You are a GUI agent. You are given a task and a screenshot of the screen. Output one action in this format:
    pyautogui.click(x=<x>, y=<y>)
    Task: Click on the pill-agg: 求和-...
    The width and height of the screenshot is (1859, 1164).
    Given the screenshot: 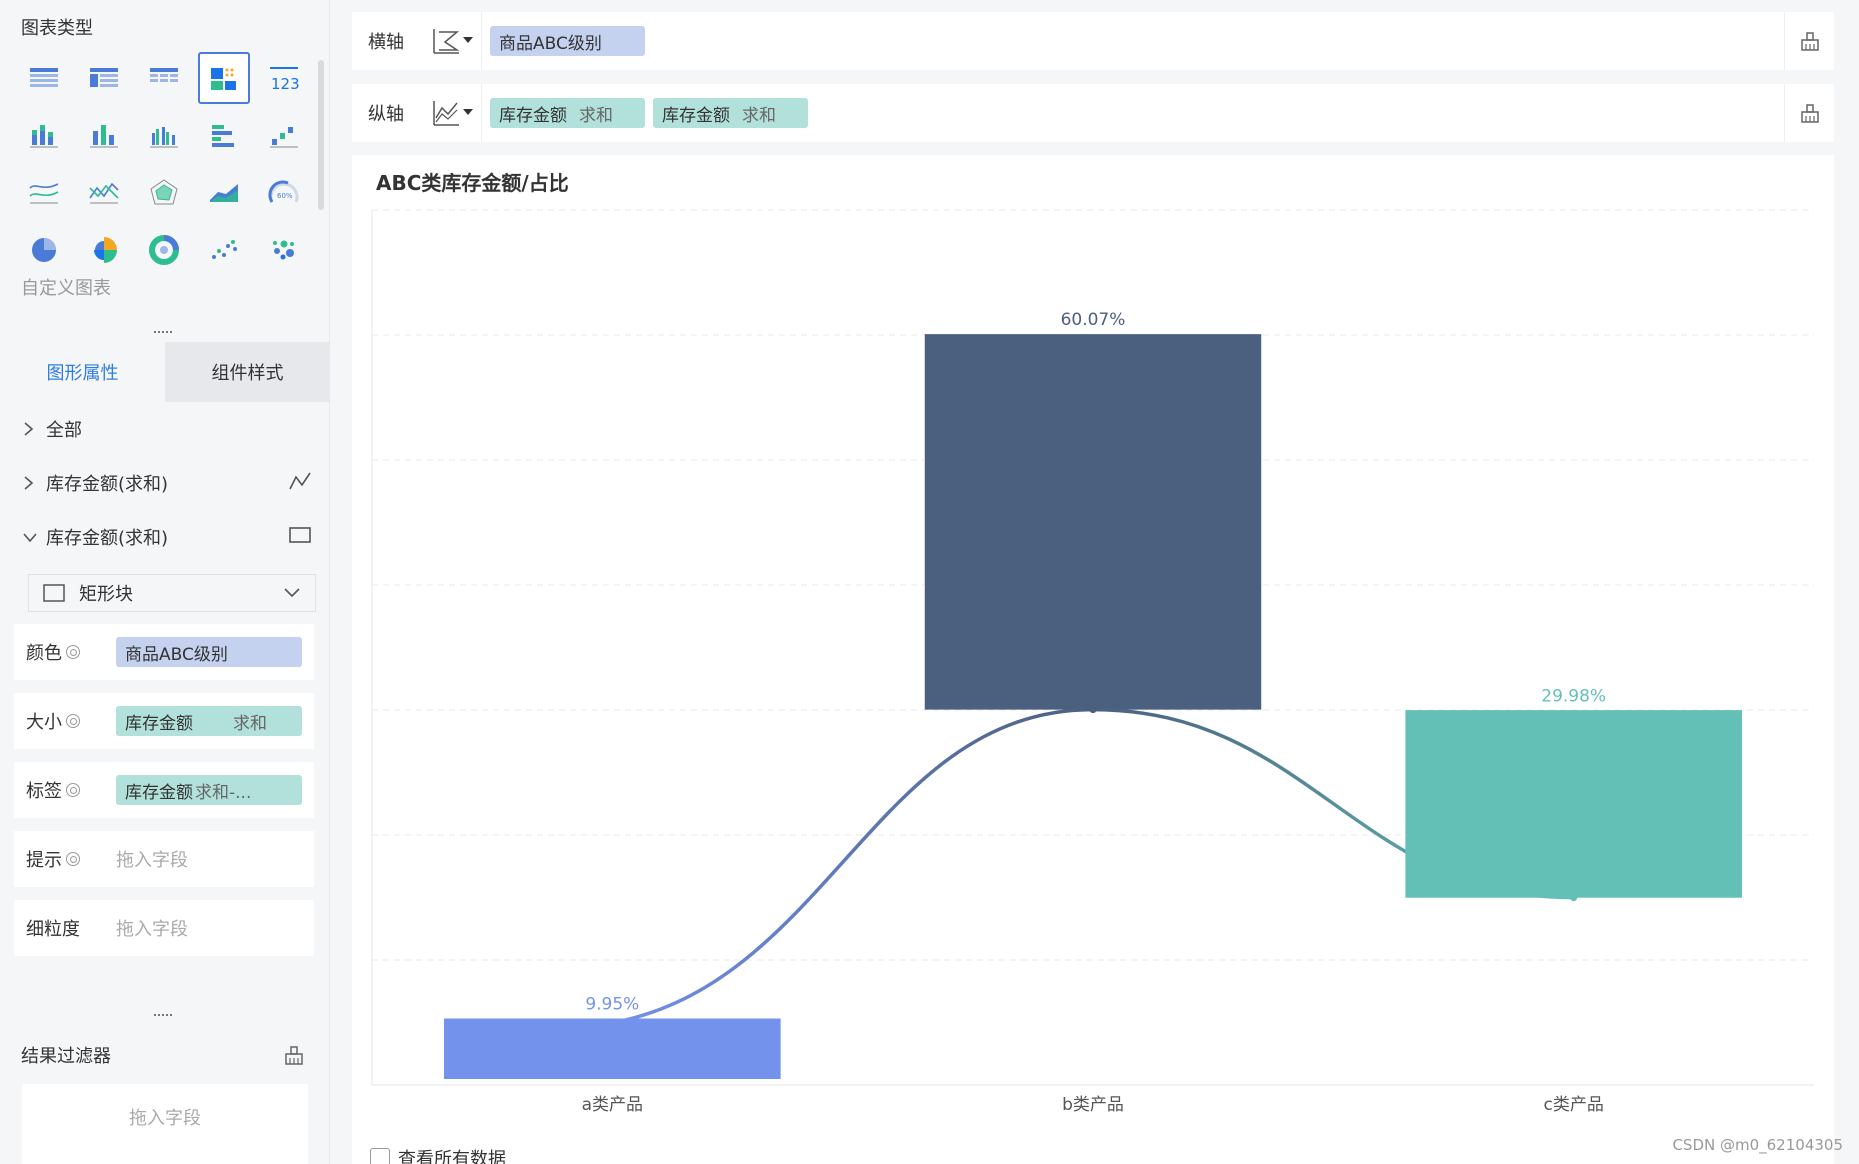 What is the action you would take?
    pyautogui.click(x=223, y=792)
    